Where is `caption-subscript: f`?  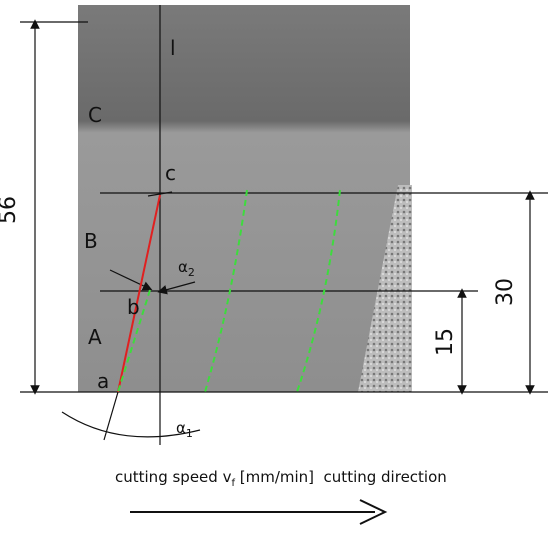
caption-subscript: f is located at coordinates (233, 483).